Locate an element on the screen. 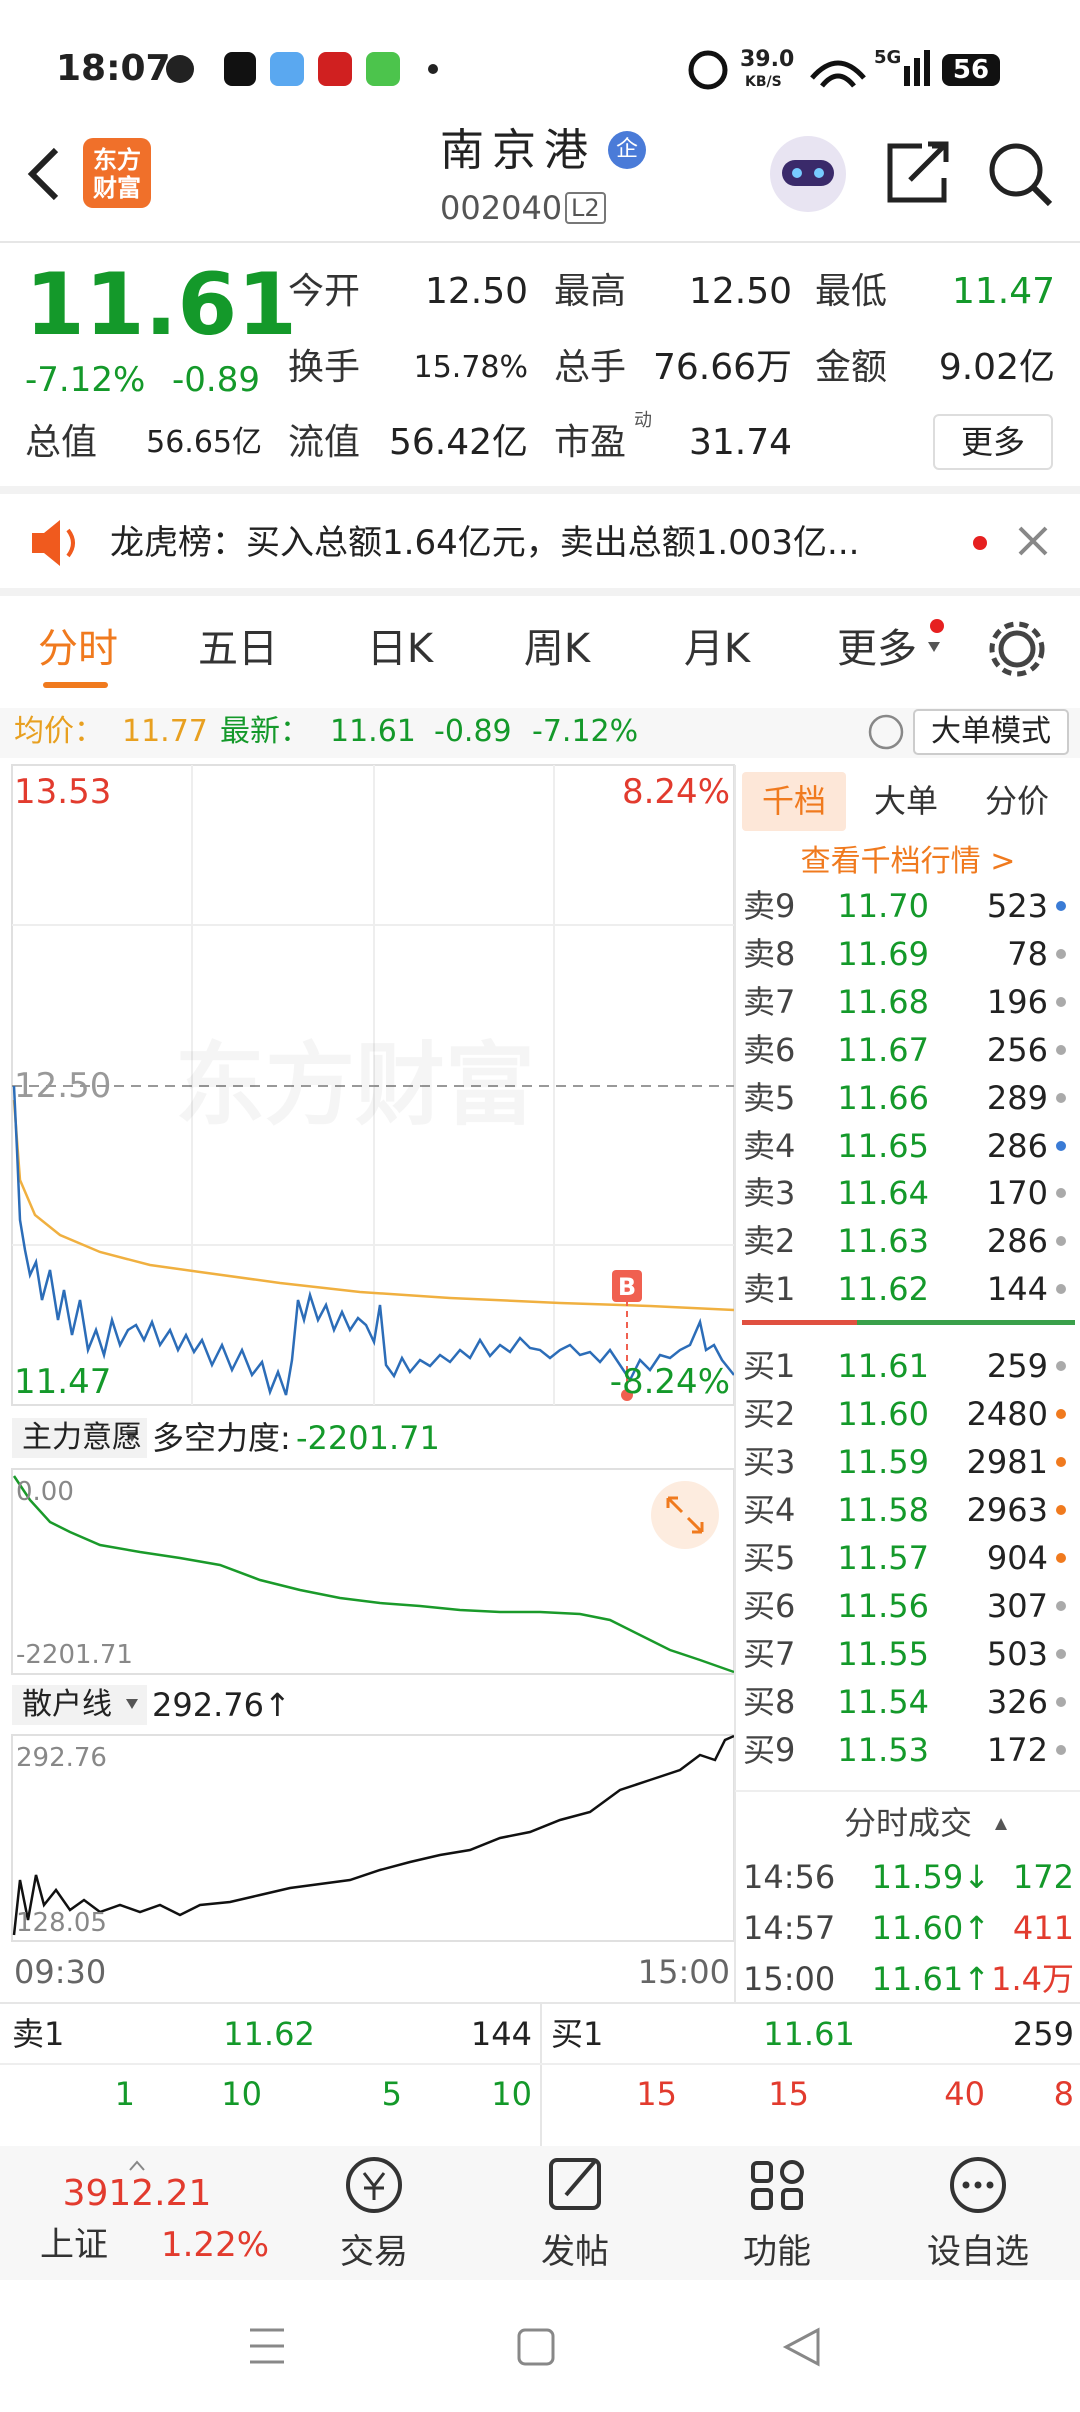 Image resolution: width=1080 pixels, height=2412 pixels. price-line is located at coordinates (373, 1240).